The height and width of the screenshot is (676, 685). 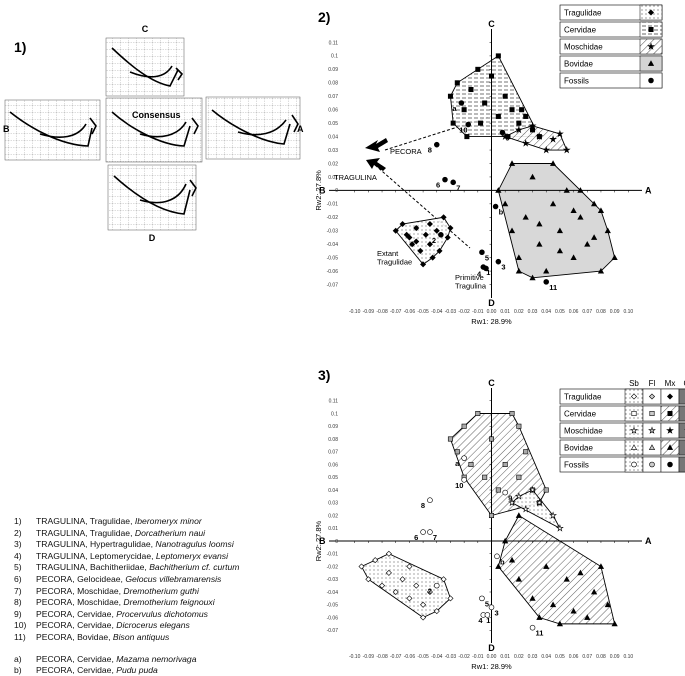 What do you see at coordinates (333, 164) in the screenshot?
I see `y-tick-label: 0.02` at bounding box center [333, 164].